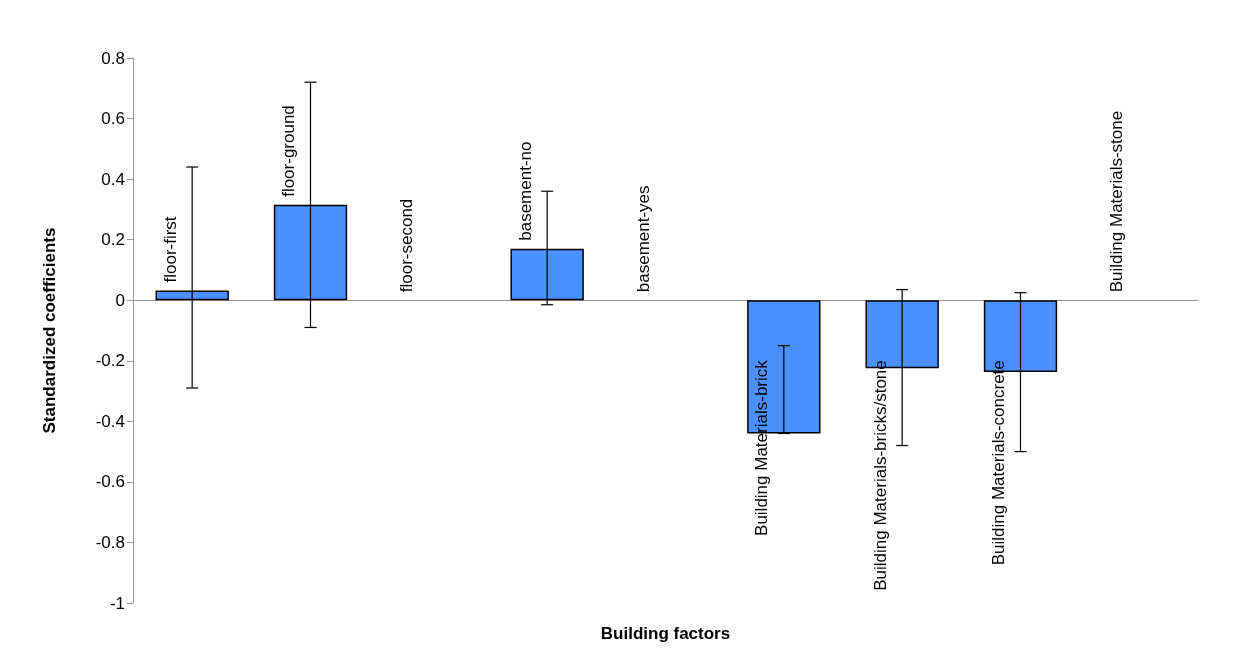 Image resolution: width=1238 pixels, height=657 pixels. What do you see at coordinates (110, 542) in the screenshot?
I see `y-tick-label: -0.8` at bounding box center [110, 542].